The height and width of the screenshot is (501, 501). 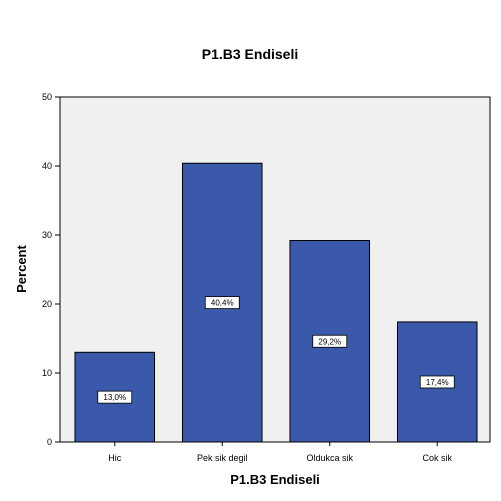 I want to click on data-label: 29,2%, so click(x=329, y=341).